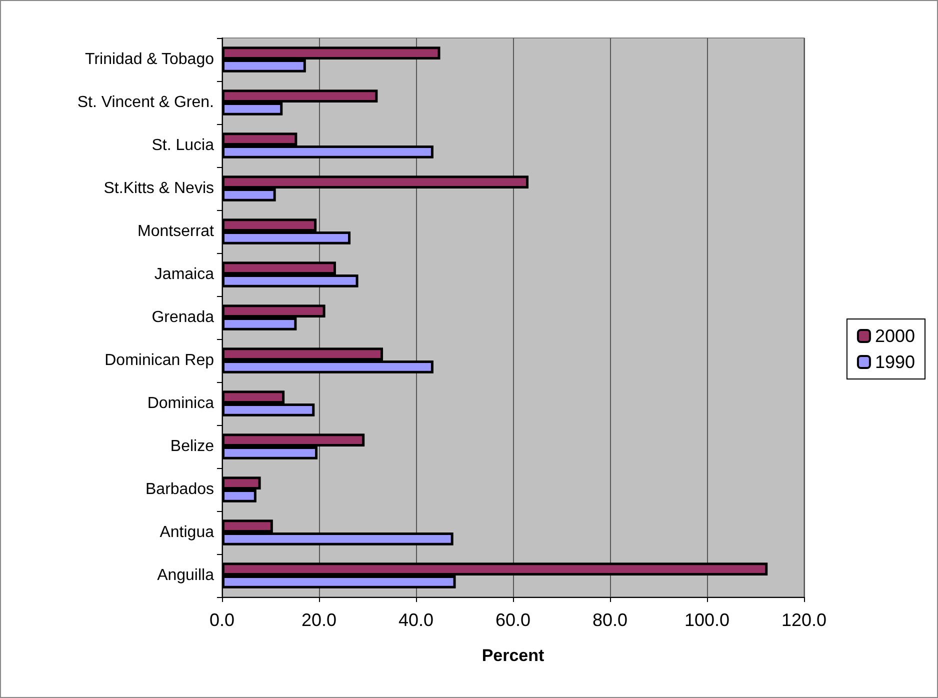 The image size is (938, 698). Describe the element at coordinates (192, 446) in the screenshot. I see `y-tick-label: Belize` at that location.